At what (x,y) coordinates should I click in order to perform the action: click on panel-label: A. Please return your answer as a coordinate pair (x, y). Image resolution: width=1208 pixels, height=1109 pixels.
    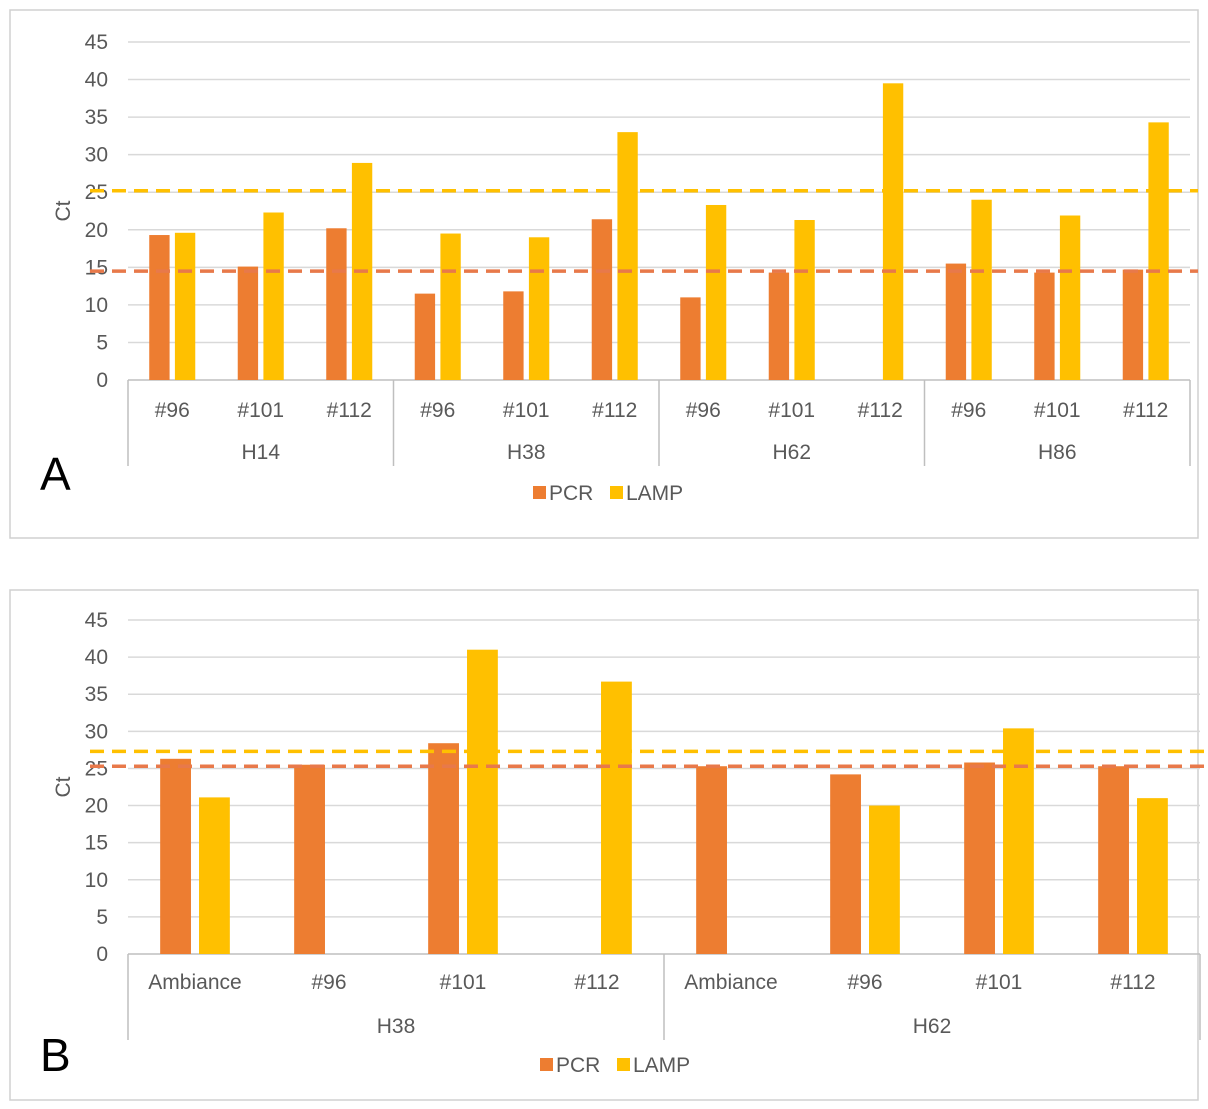
    Looking at the image, I should click on (55, 474).